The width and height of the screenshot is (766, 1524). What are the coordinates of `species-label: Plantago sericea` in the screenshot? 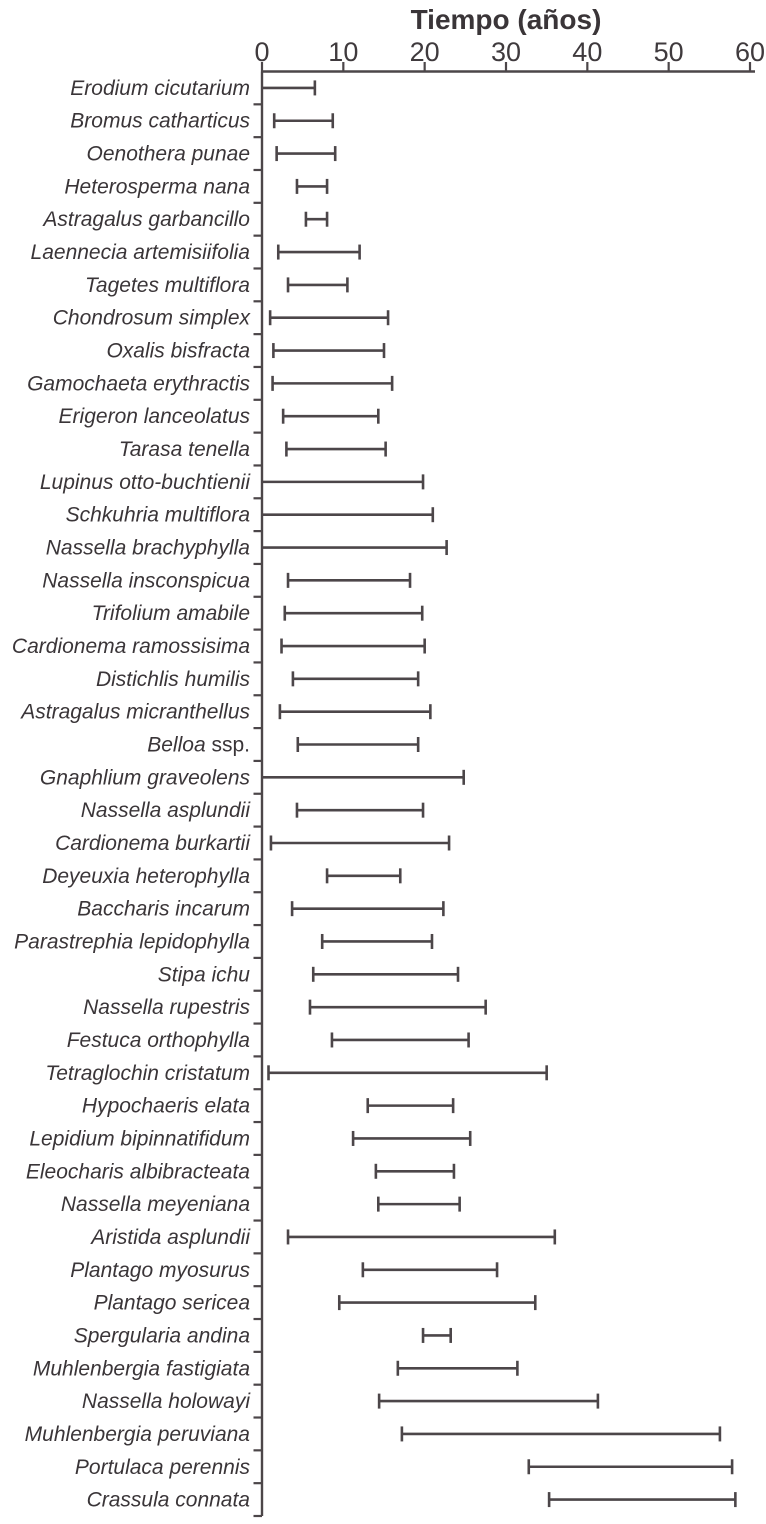 It's located at (172, 1303).